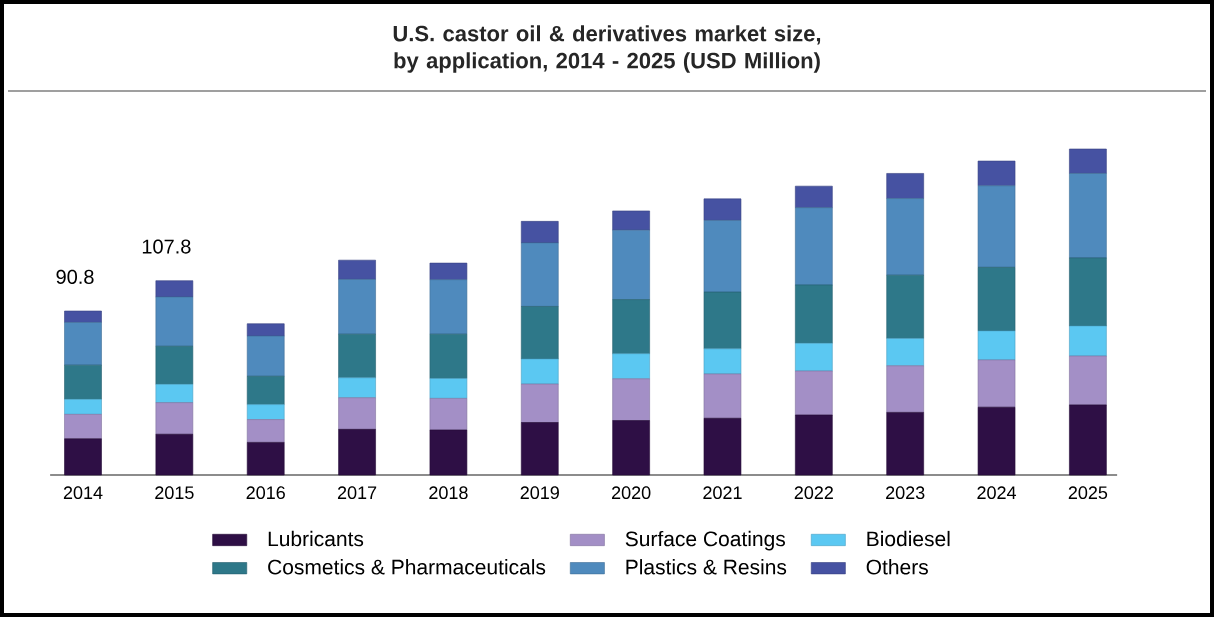 This screenshot has height=617, width=1214. What do you see at coordinates (316, 538) in the screenshot?
I see `legend-label: Lubricants` at bounding box center [316, 538].